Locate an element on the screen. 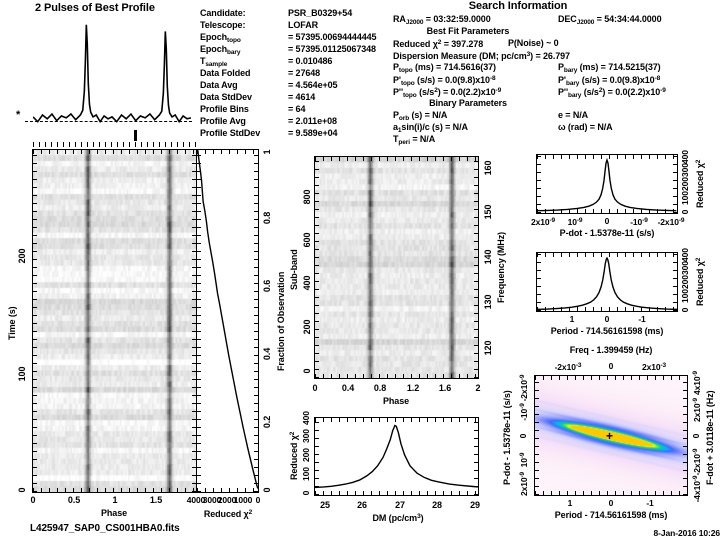 The image size is (728, 542). chi2-fraction-curve is located at coordinates (227, 321).